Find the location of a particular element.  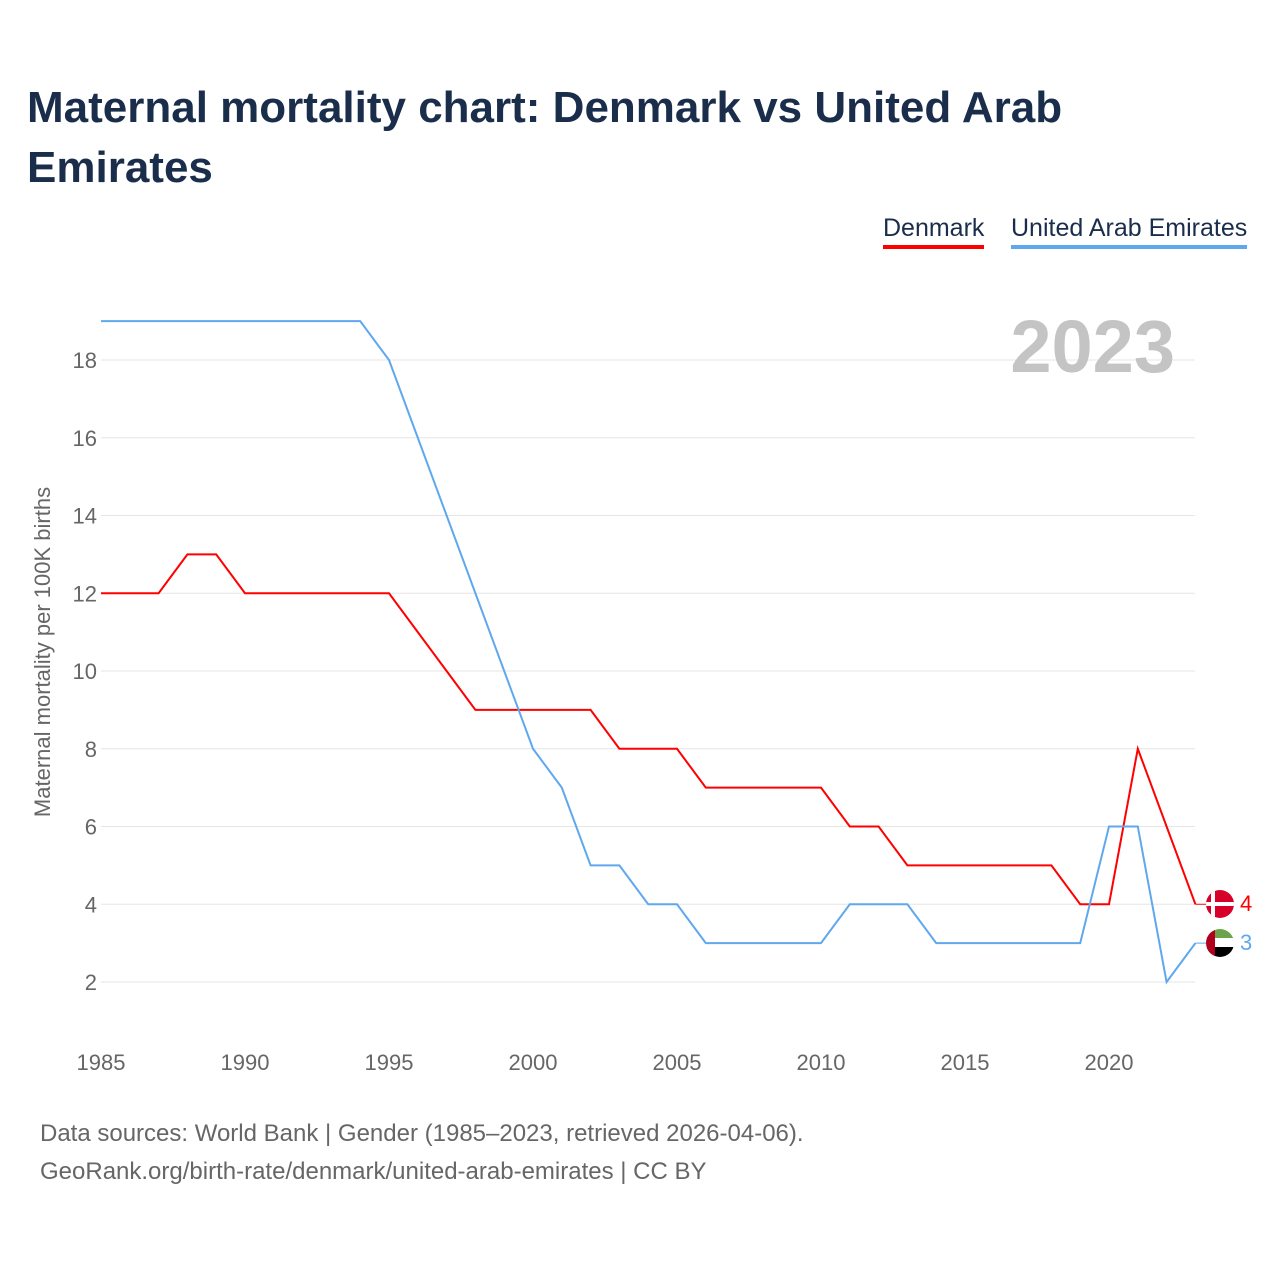

legend-denmark: Denmark is located at coordinates (934, 231).